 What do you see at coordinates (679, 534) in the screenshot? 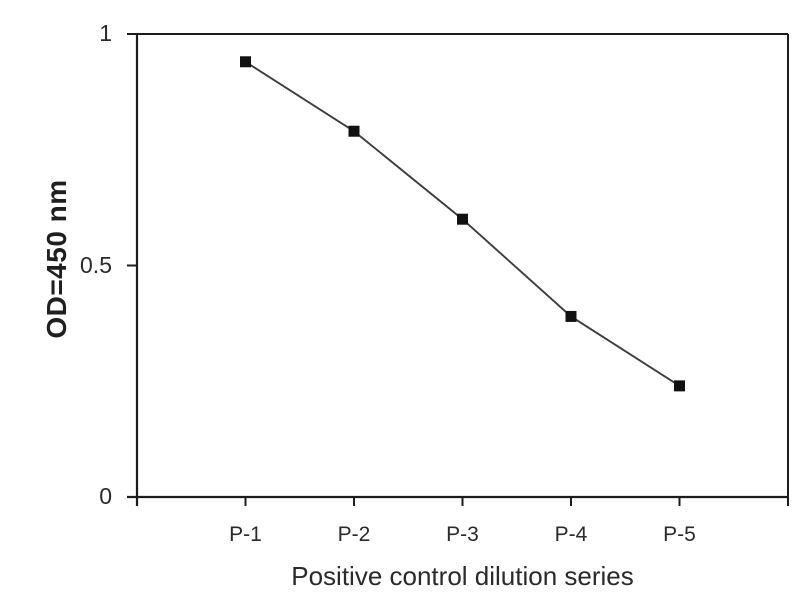
I see `x-tick-label: P-5` at bounding box center [679, 534].